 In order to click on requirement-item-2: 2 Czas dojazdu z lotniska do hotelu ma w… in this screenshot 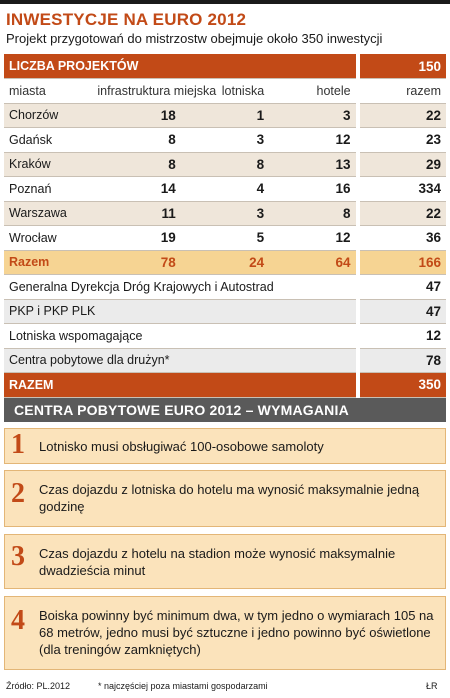, I will do `click(225, 498)`.